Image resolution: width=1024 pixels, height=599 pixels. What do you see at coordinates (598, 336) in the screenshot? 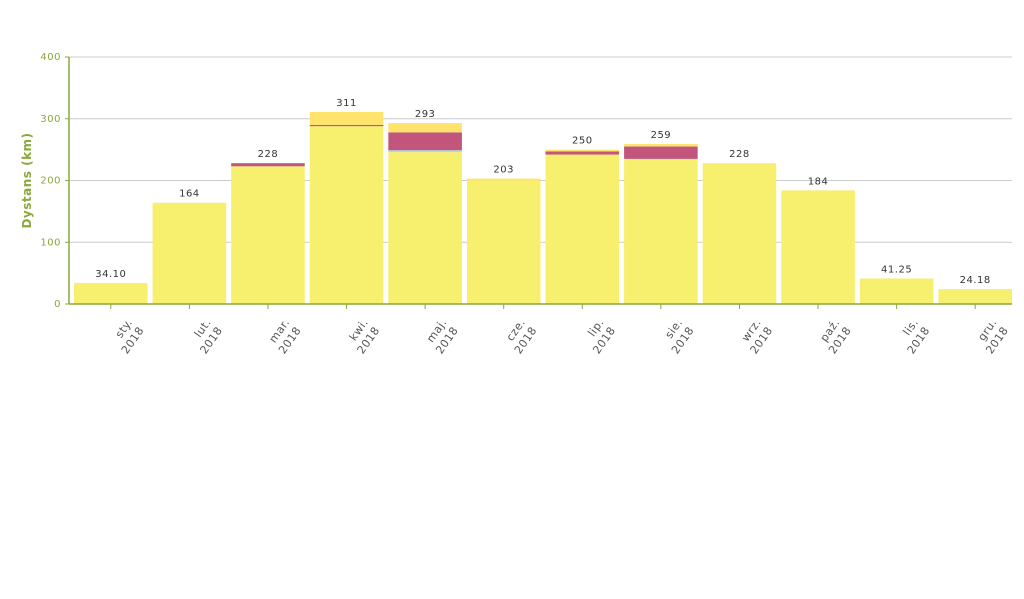
I see `x-tick-label: lip.2018` at bounding box center [598, 336].